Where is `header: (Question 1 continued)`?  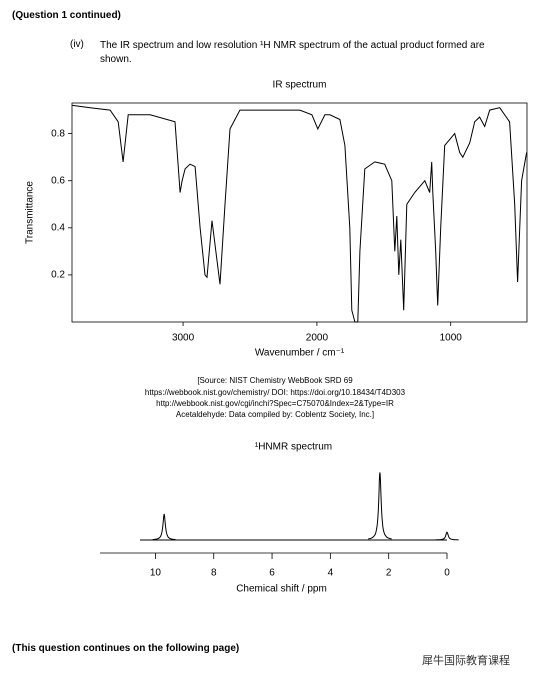
header: (Question 1 continued) is located at coordinates (66, 15).